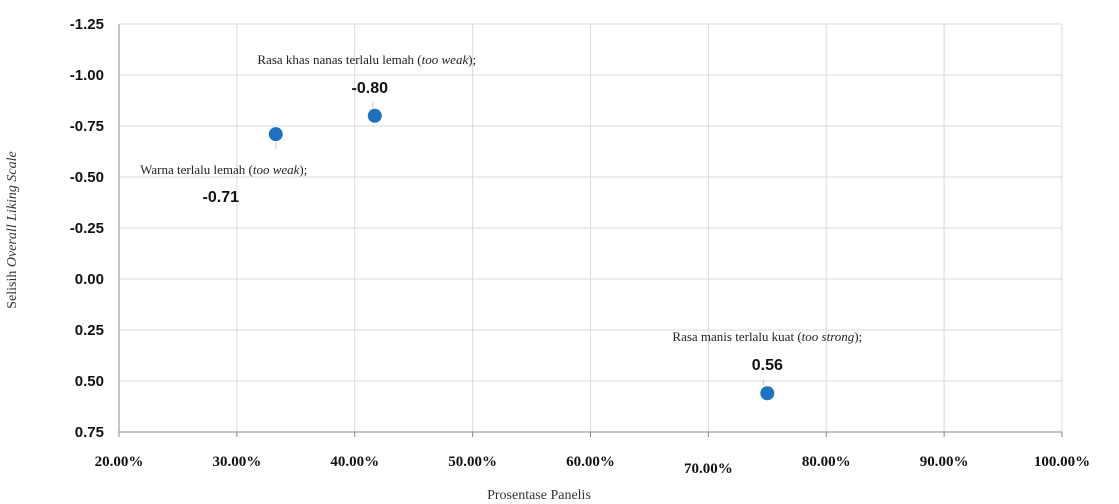  What do you see at coordinates (12, 209) in the screenshot?
I see `y-axis-title-italic: Overall Liking Scale` at bounding box center [12, 209].